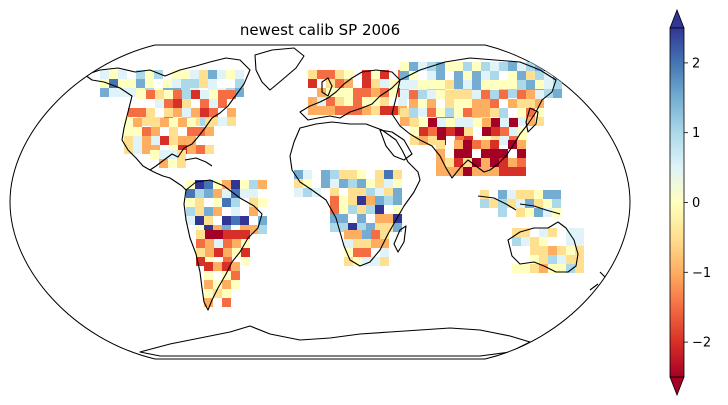  I want to click on coast-south-america, so click(223, 245).